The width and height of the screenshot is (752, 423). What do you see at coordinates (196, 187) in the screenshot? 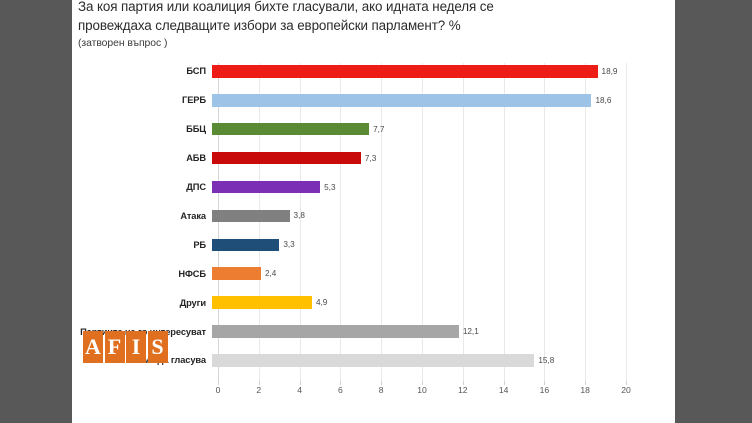
I see `bar-category-label: ДПС` at bounding box center [196, 187].